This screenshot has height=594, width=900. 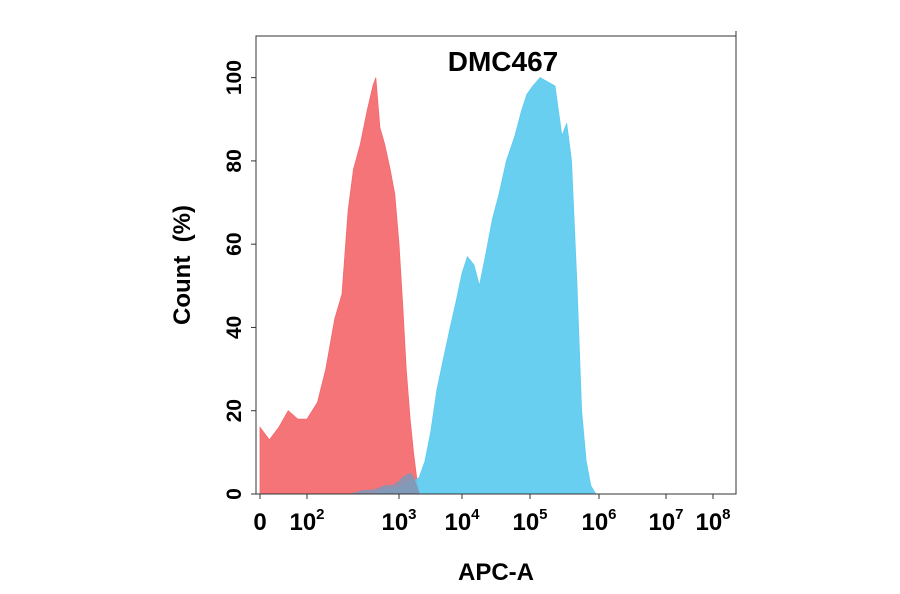 I want to click on x-tick-label: 10², so click(x=306, y=521).